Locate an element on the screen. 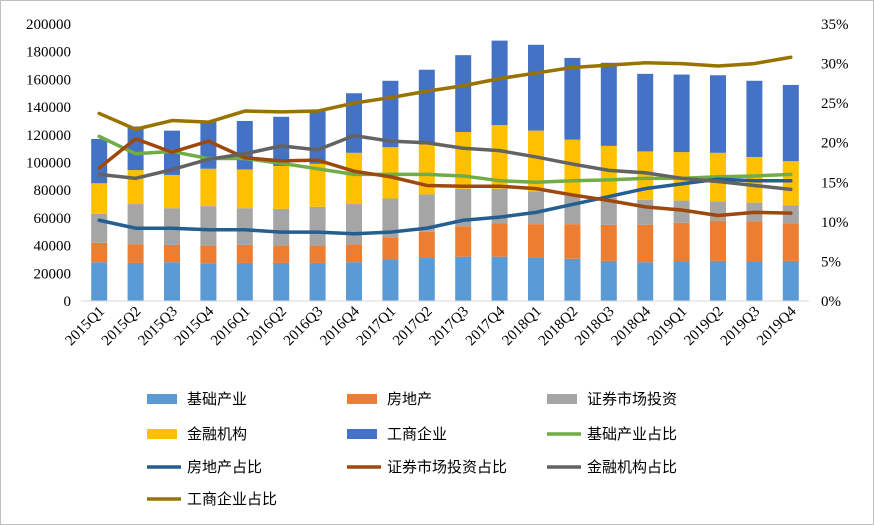  y-tick-label: 20000 is located at coordinates (53, 274).